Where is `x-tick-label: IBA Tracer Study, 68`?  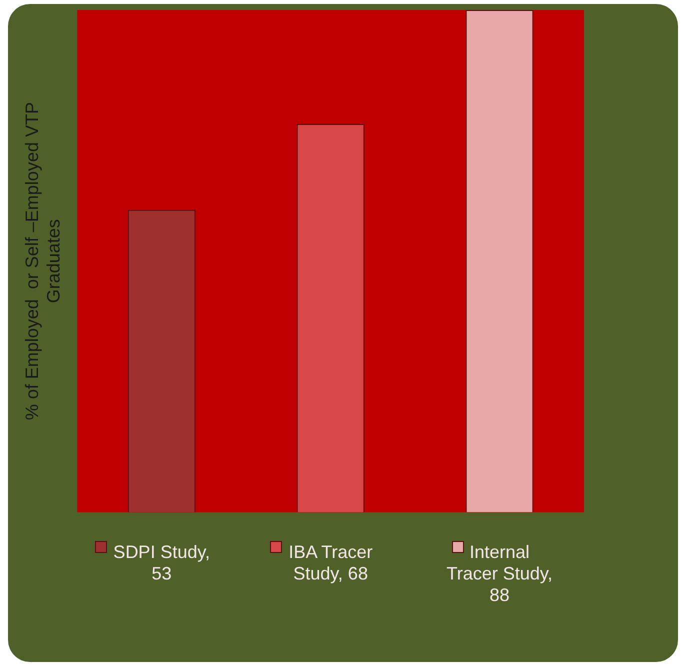
x-tick-label: IBA Tracer Study, 68 is located at coordinates (330, 563).